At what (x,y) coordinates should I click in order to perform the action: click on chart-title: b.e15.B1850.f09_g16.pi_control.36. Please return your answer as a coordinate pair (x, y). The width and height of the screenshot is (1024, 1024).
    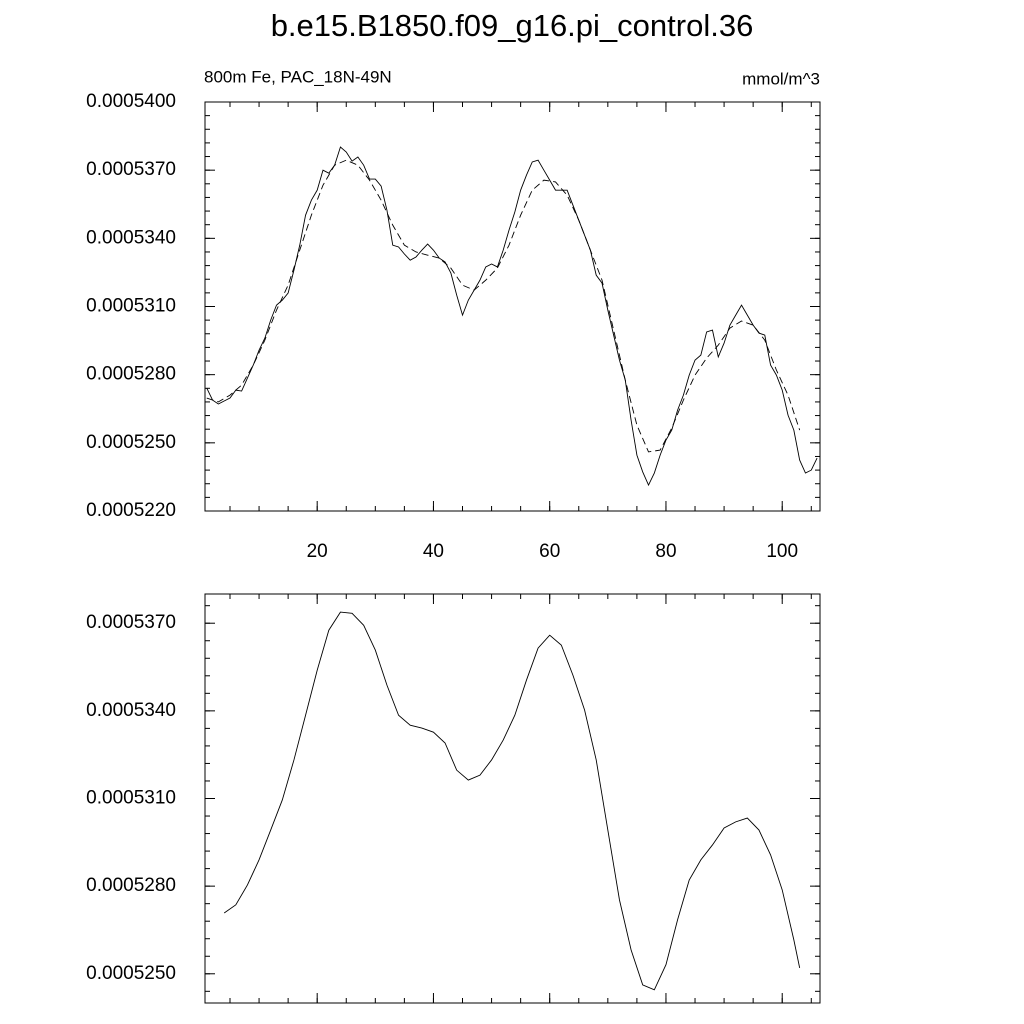
    Looking at the image, I should click on (512, 25).